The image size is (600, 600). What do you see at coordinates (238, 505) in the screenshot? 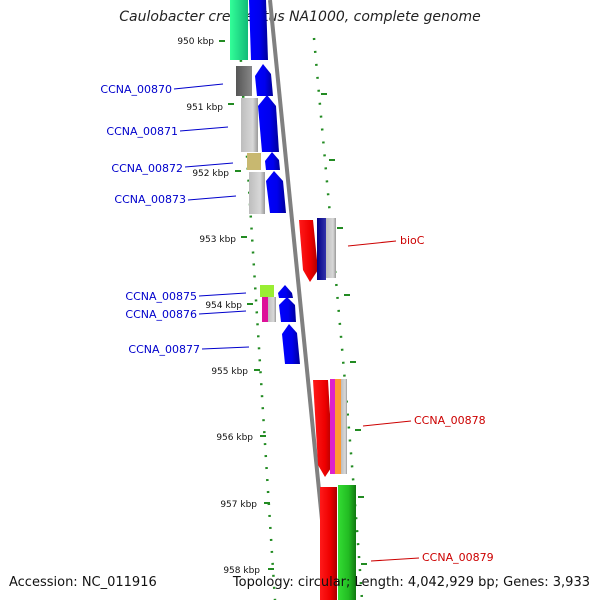
I see `tick-label-957: 957 kbp` at bounding box center [238, 505].